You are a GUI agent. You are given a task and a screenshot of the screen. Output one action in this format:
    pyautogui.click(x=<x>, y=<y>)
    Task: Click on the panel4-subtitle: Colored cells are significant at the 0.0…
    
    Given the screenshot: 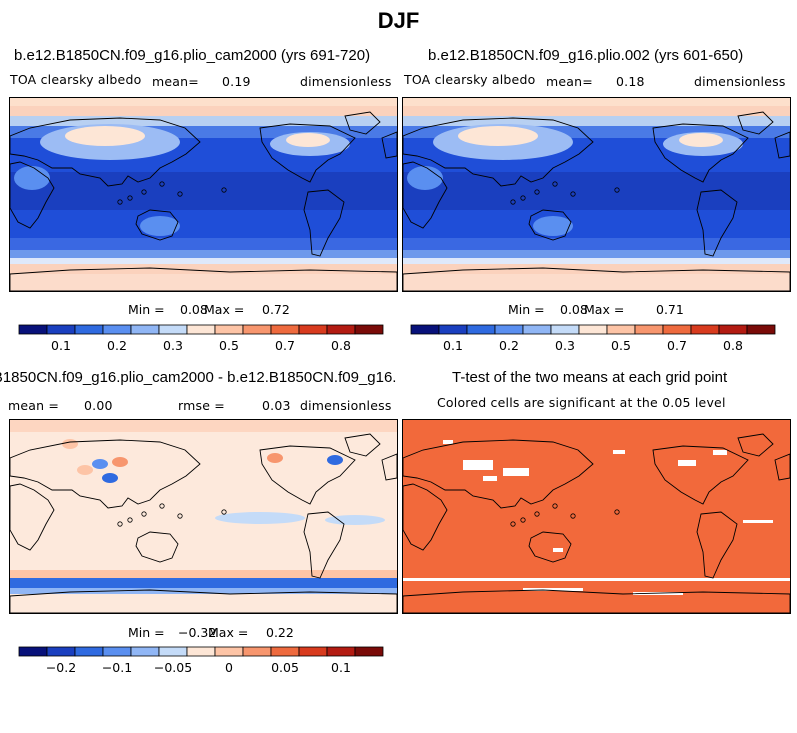 What is the action you would take?
    pyautogui.click(x=581, y=402)
    